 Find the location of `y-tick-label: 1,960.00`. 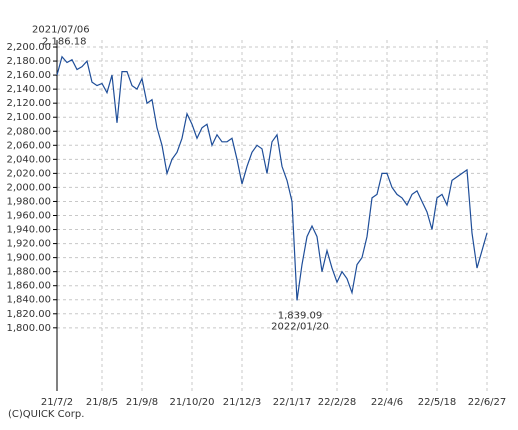

y-tick-label: 1,960.00 is located at coordinates (28, 216).